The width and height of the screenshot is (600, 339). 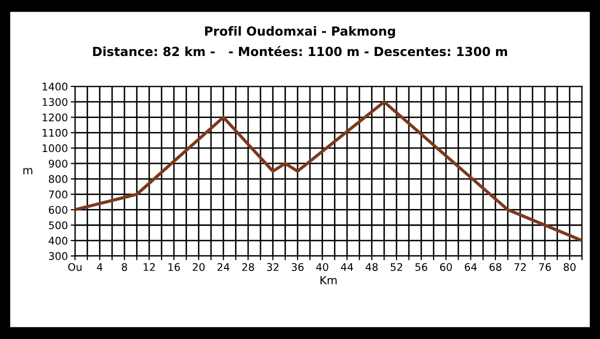 What do you see at coordinates (248, 267) in the screenshot?
I see `x-tick-label: 28` at bounding box center [248, 267].